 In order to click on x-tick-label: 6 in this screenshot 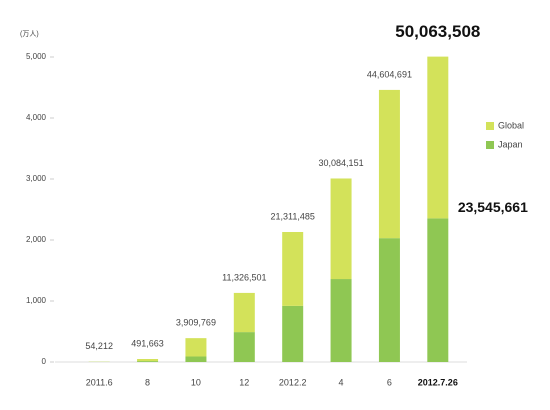, I will do `click(389, 382)`.